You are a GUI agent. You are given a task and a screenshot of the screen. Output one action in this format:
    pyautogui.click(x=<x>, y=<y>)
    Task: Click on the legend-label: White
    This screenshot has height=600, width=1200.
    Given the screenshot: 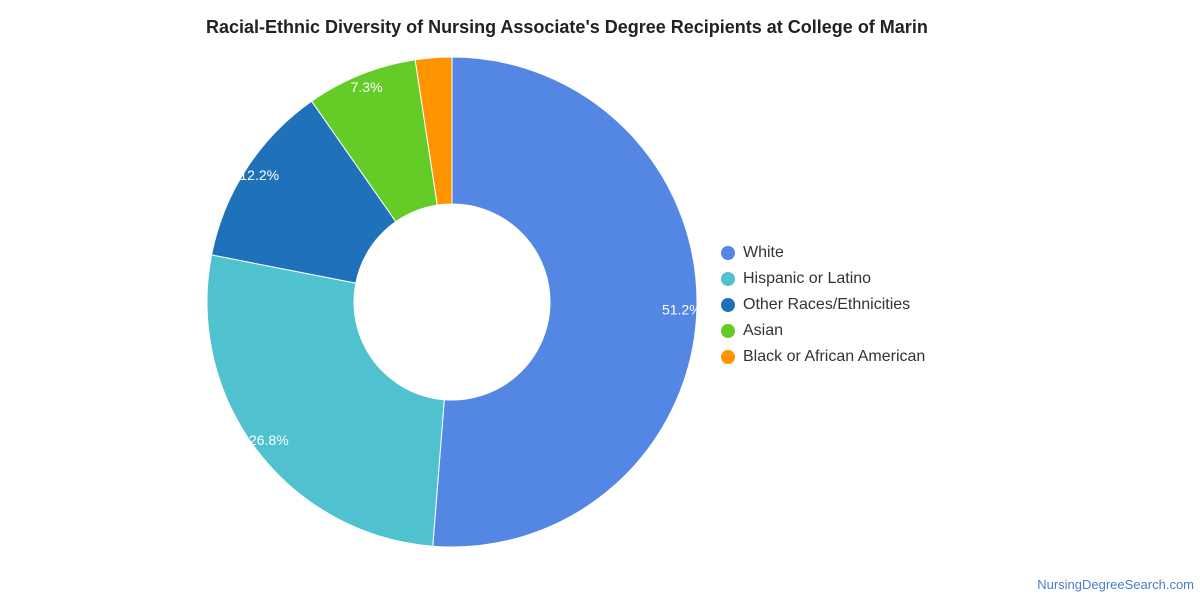 What is the action you would take?
    pyautogui.click(x=763, y=252)
    